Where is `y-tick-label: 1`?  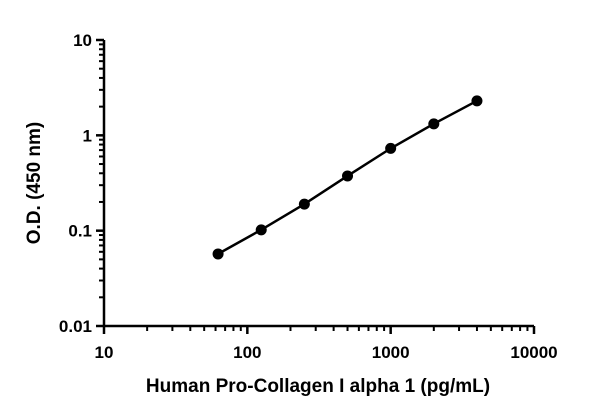
y-tick-label: 1 is located at coordinates (87, 135).